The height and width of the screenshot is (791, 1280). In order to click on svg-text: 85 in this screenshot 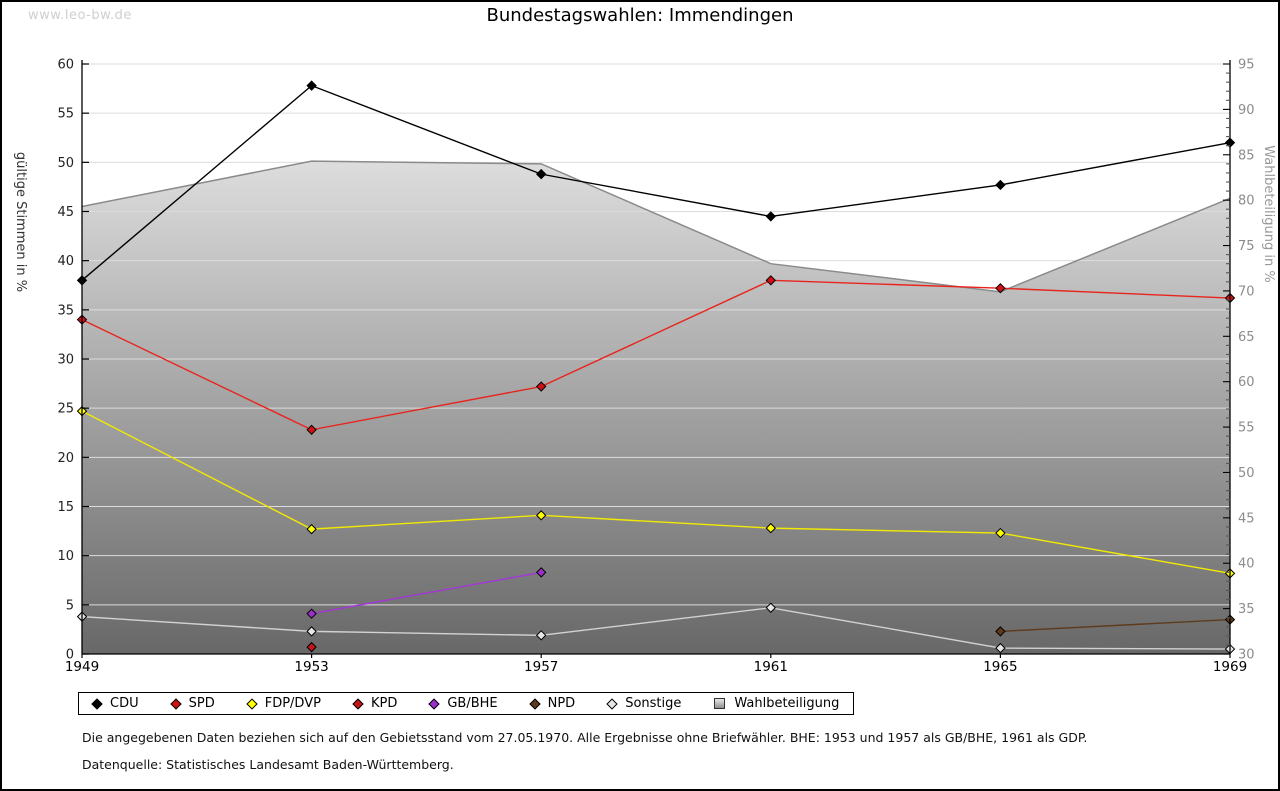, I will do `click(1246, 155)`.